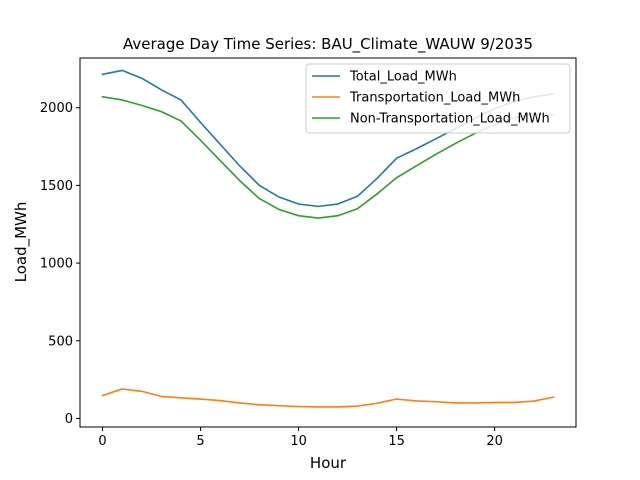  What do you see at coordinates (403, 77) in the screenshot?
I see `legend-entry-0: Total_Load_MWh` at bounding box center [403, 77].